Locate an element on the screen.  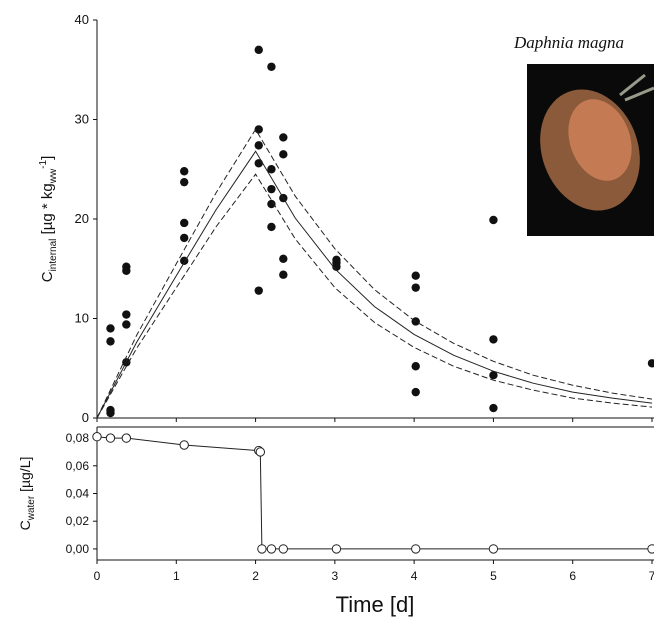
y-tick-label: 30 is located at coordinates (82, 119).